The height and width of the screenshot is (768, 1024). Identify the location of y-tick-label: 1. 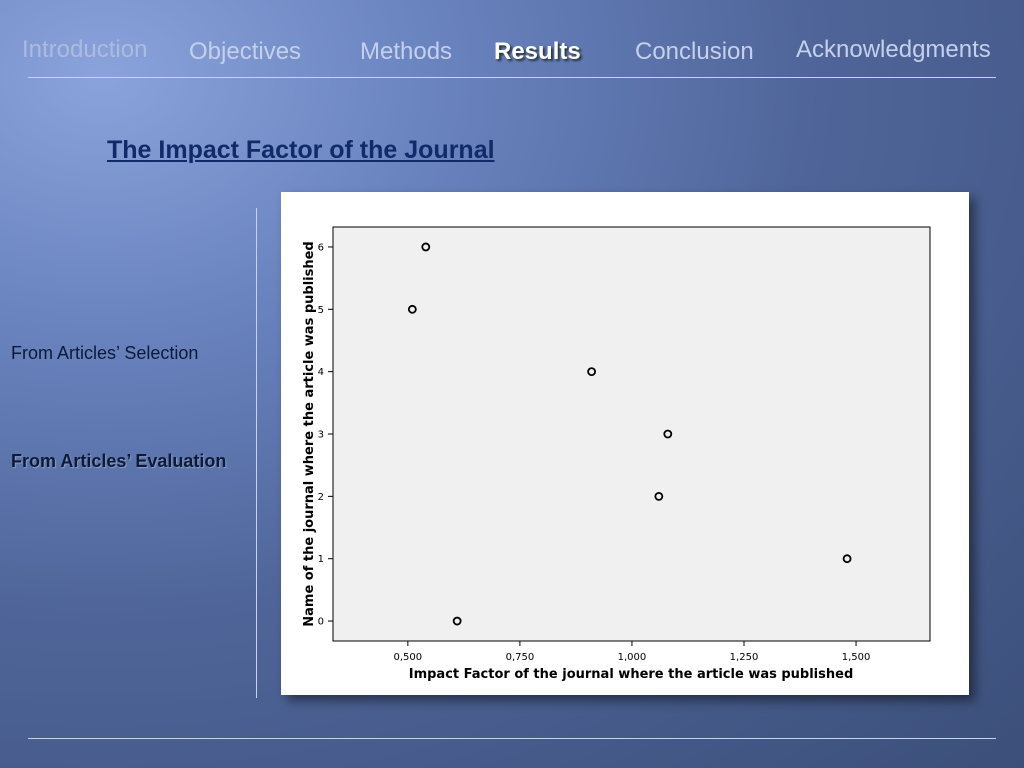
(321, 559).